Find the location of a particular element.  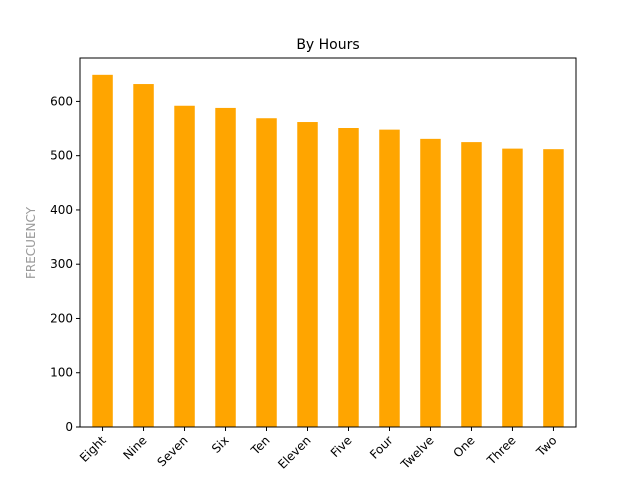

bar-eleven is located at coordinates (307, 275).